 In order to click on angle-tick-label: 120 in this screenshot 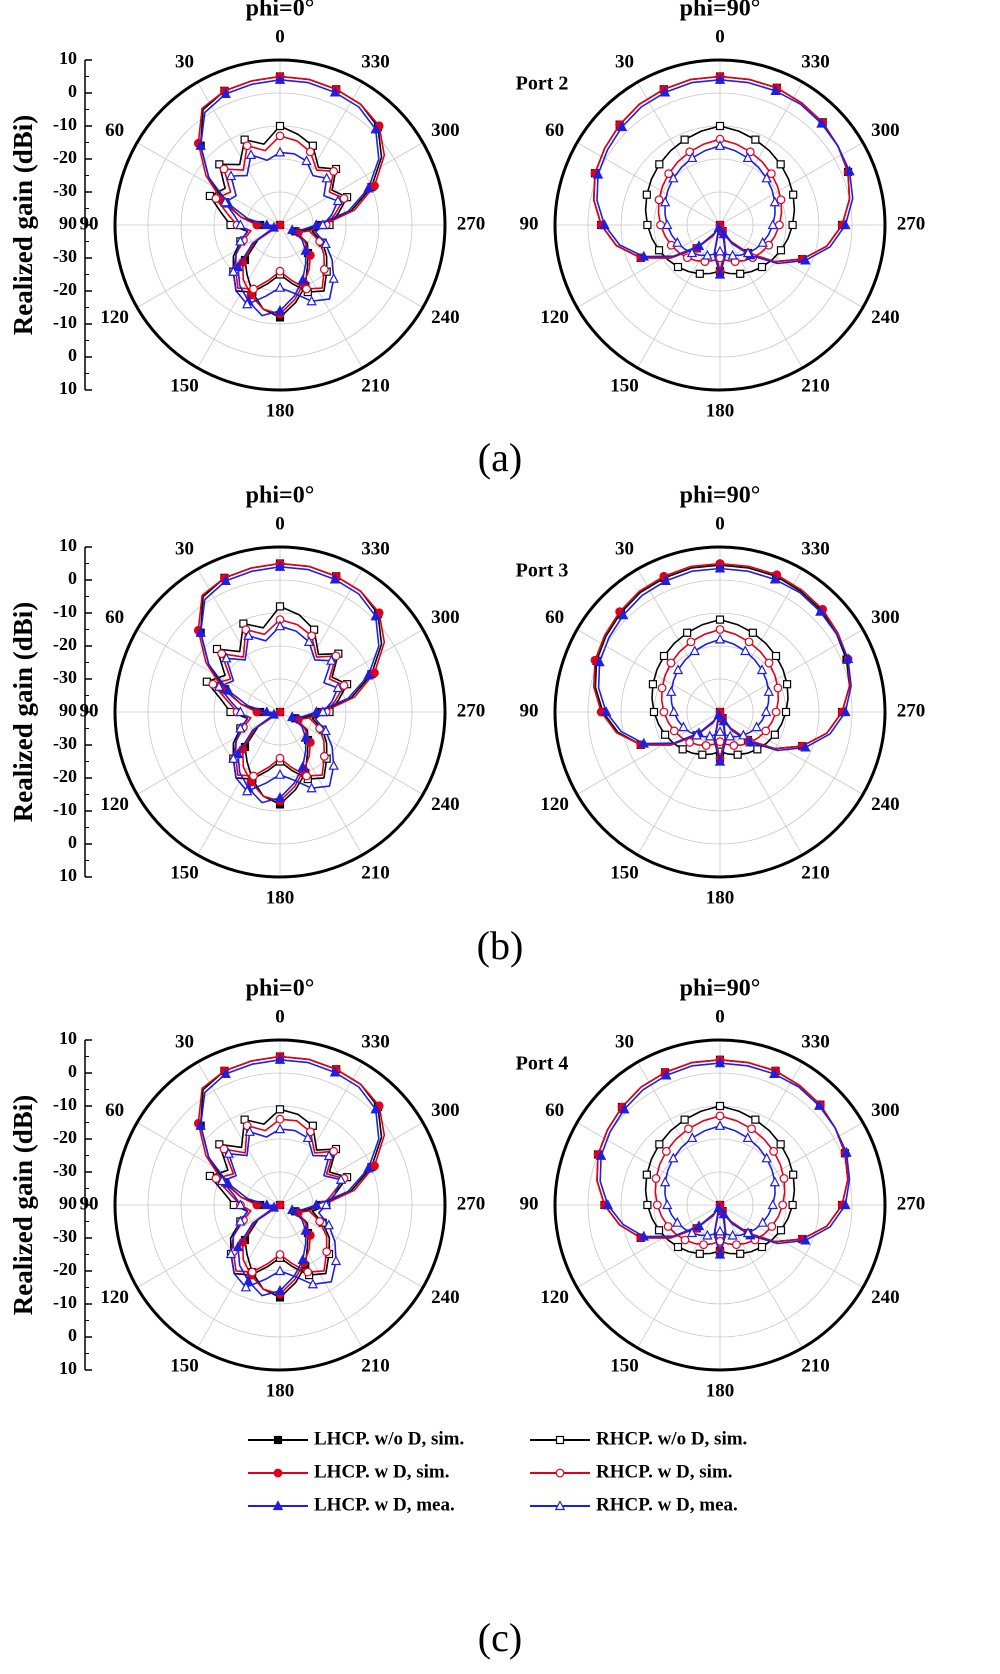, I will do `click(554, 804)`.